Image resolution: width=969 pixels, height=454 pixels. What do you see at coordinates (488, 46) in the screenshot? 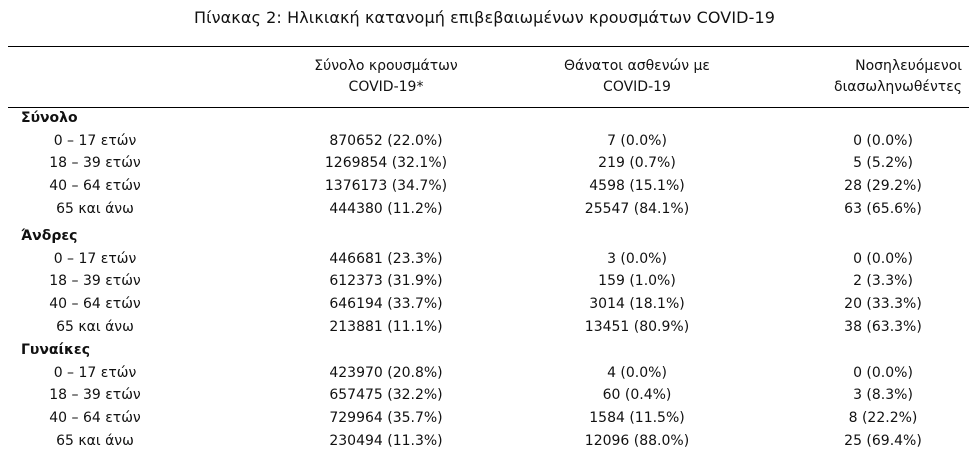
I see `table-top-rule` at bounding box center [488, 46].